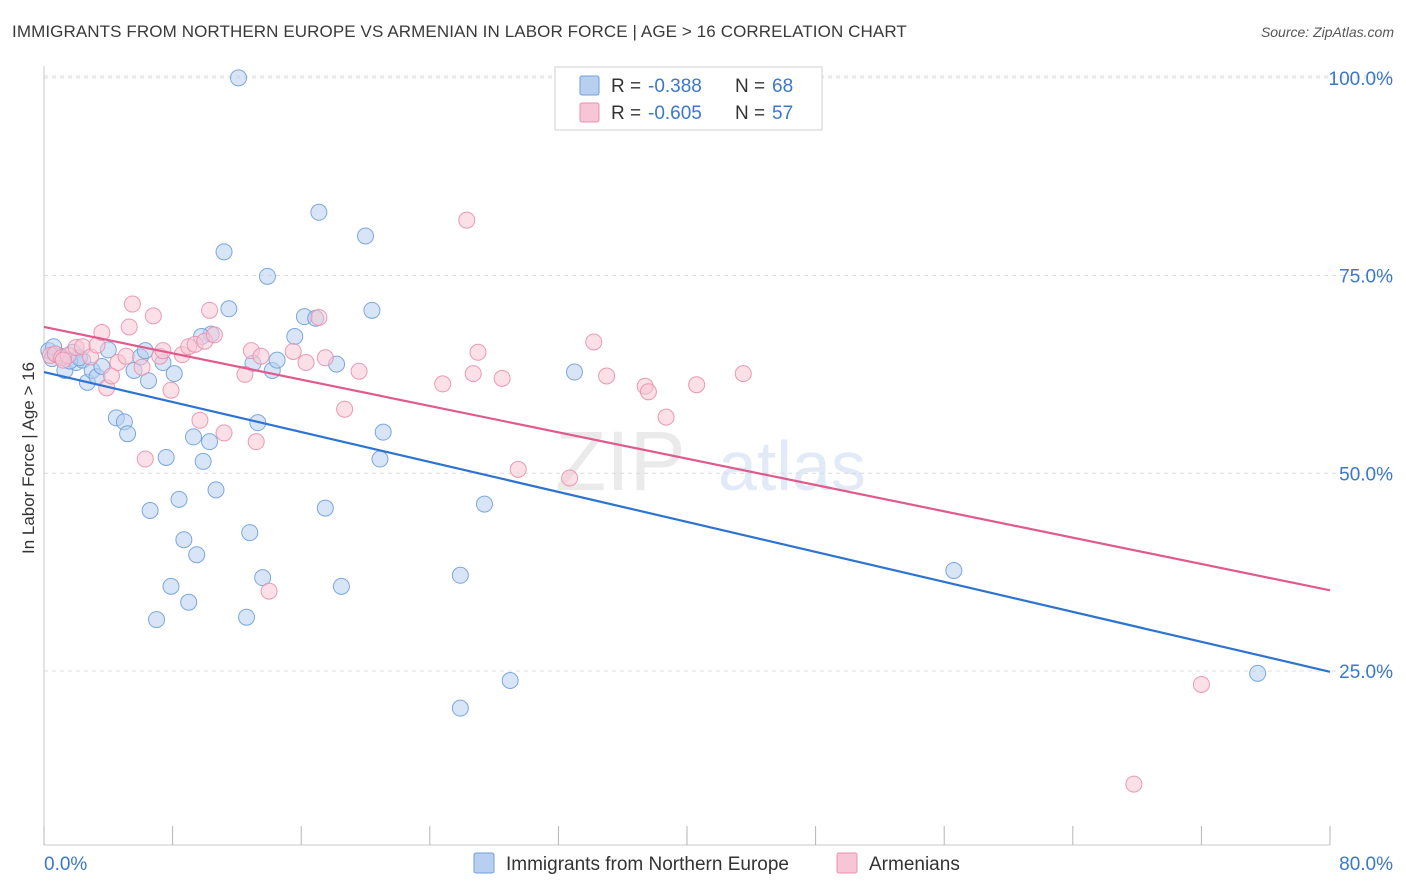 This screenshot has width=1406, height=892. I want to click on stats-n-label-blue: N =, so click(750, 86).